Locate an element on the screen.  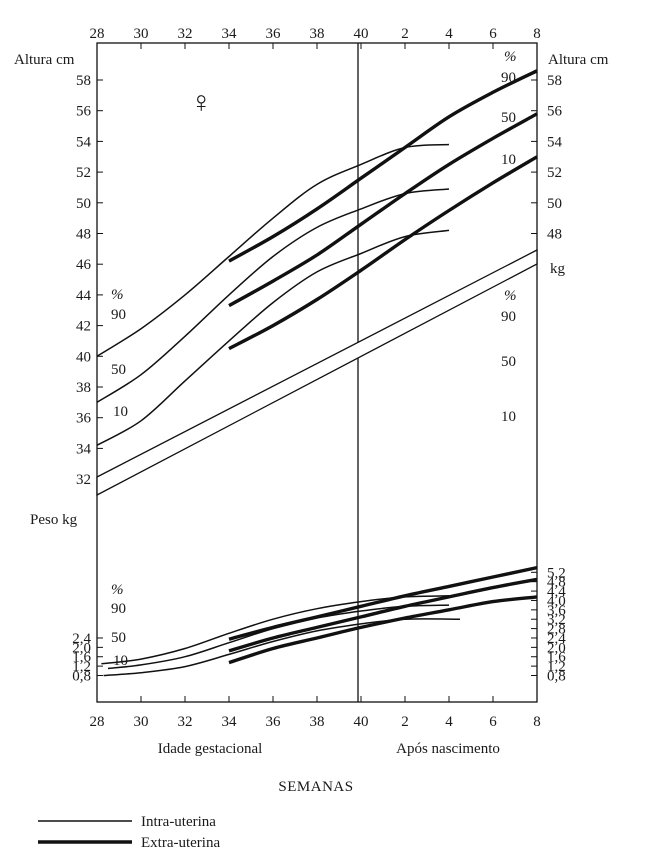
weight-curve-intra-uterina-p90 is located at coordinates (275, 630).